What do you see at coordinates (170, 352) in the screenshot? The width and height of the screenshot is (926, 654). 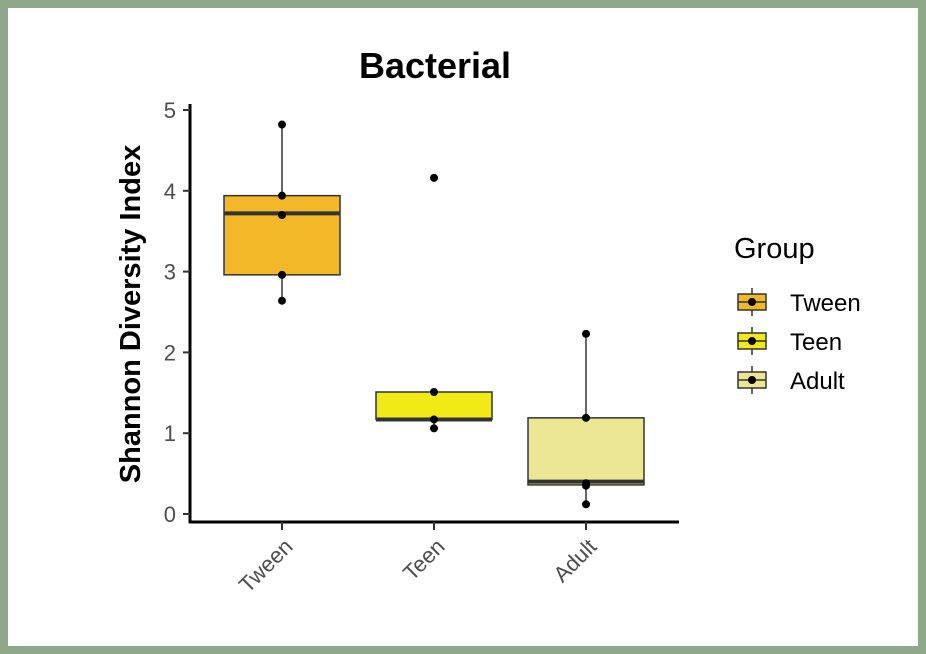 I see `y-tick-label: 2` at bounding box center [170, 352].